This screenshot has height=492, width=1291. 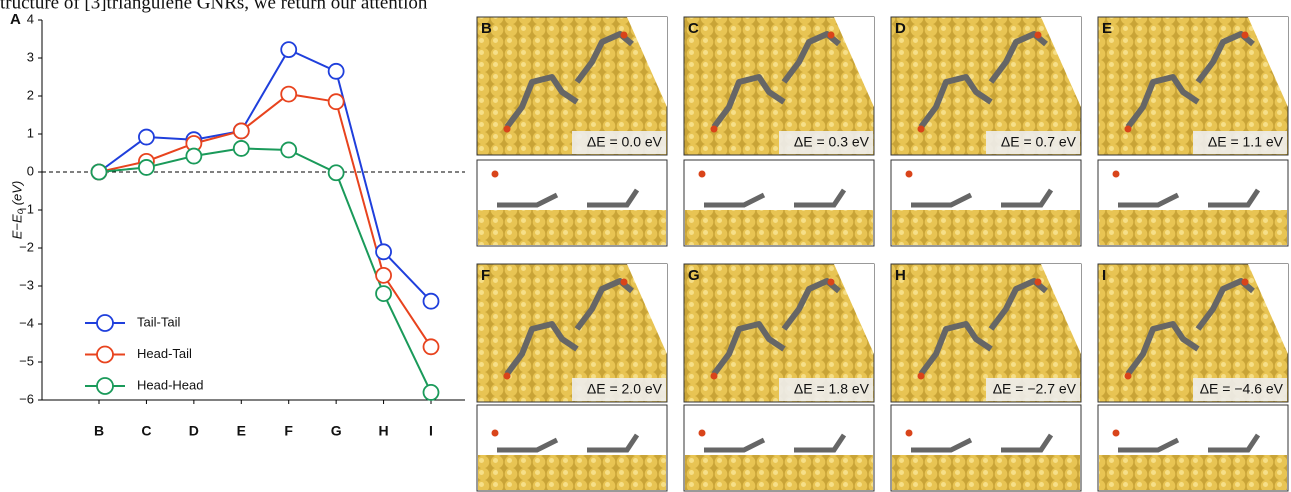 I want to click on energy-label: ΔE = 0.7 eV, so click(x=1039, y=142).